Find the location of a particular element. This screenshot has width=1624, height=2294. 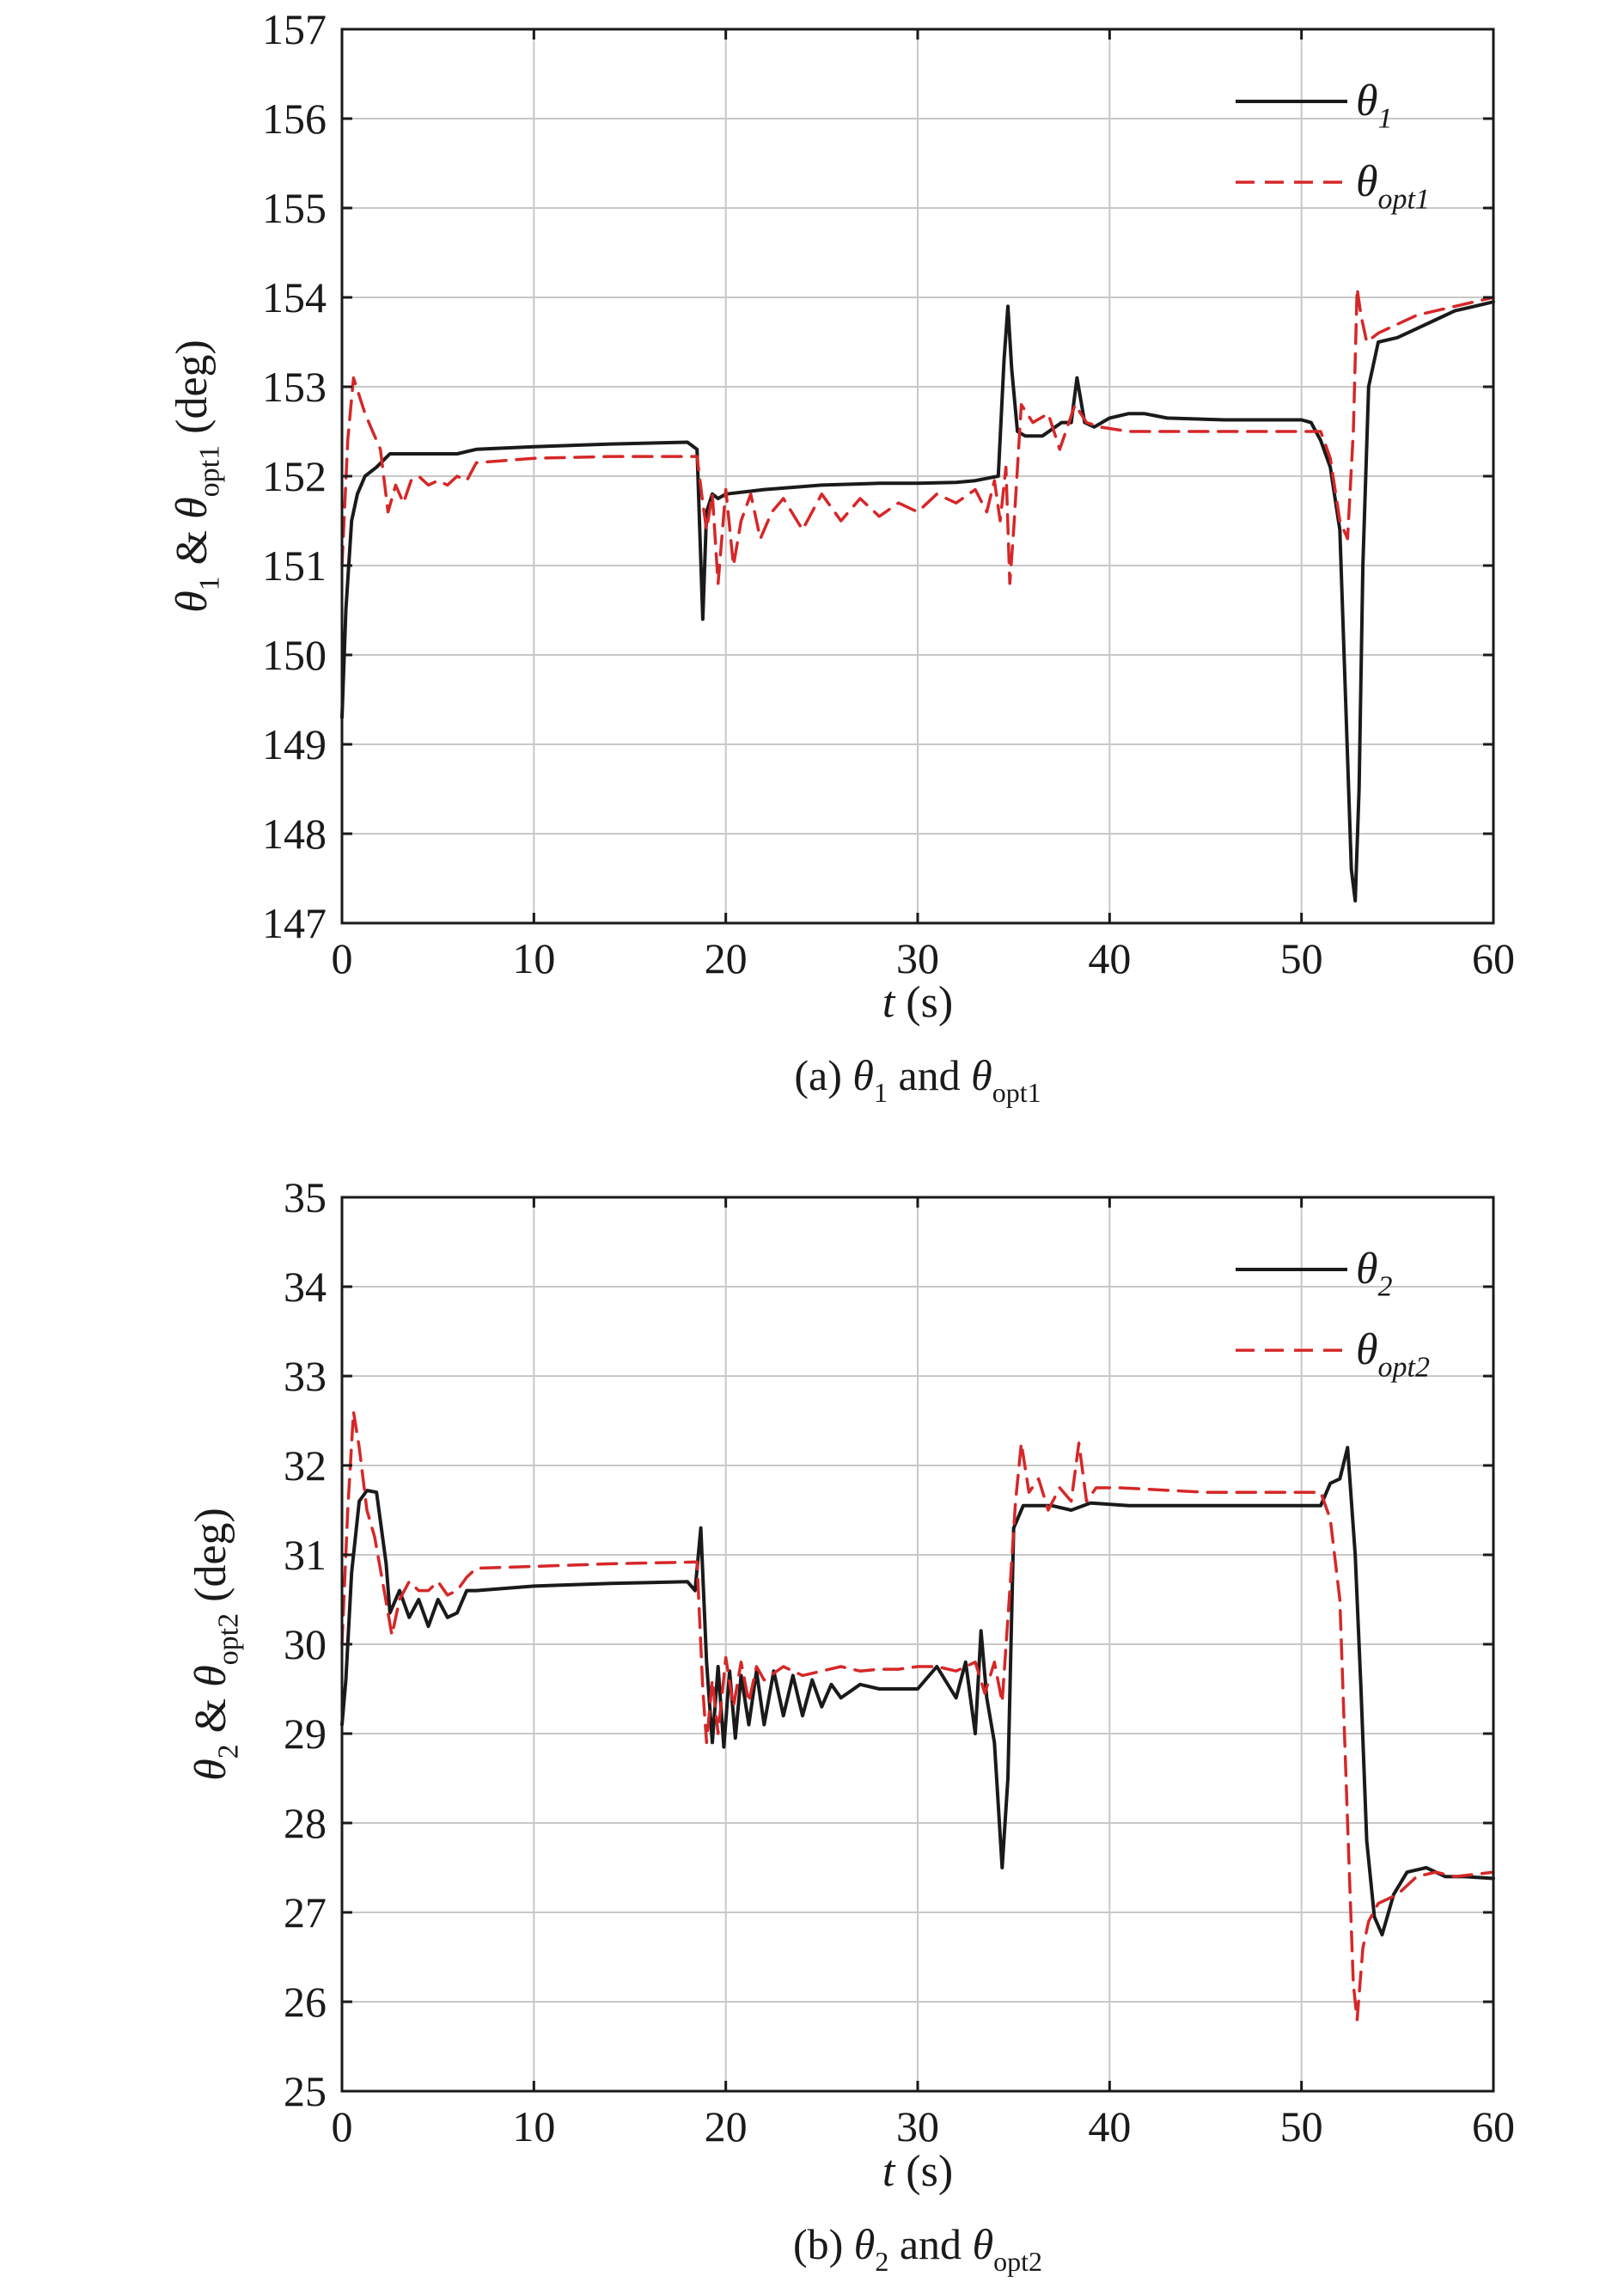

y-tick-label: 26 is located at coordinates (305, 2002).